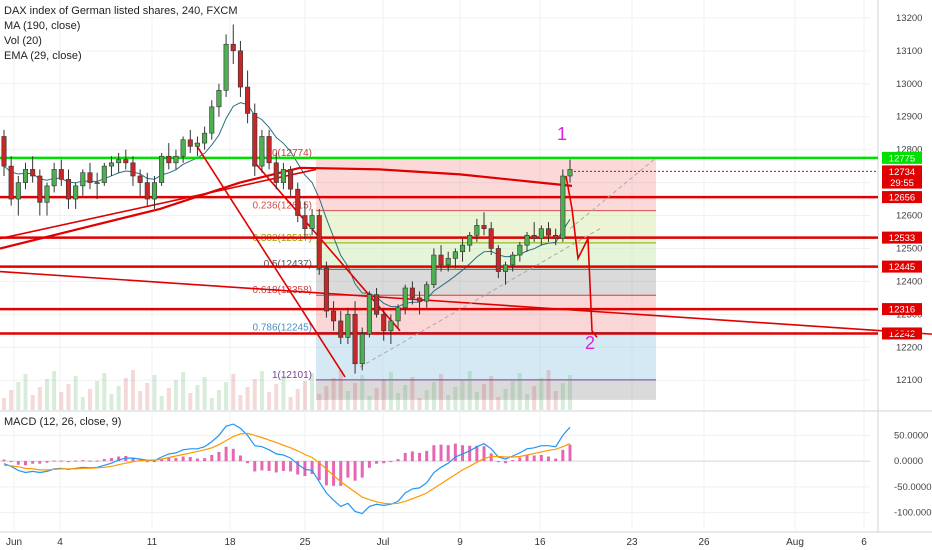  What do you see at coordinates (42, 26) in the screenshot?
I see `legend-ma: MA (190, close)` at bounding box center [42, 26].